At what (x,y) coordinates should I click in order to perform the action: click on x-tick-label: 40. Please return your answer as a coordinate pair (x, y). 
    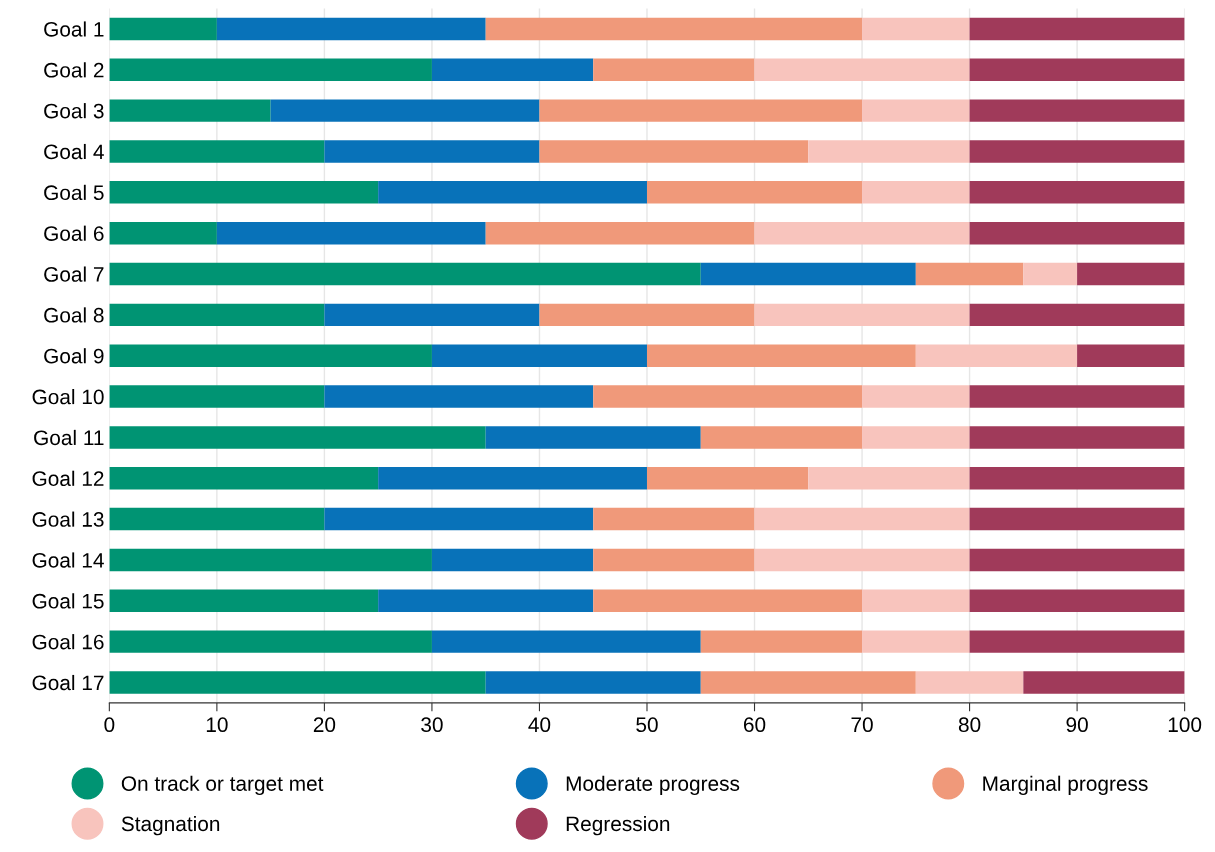
    Looking at the image, I should click on (539, 725).